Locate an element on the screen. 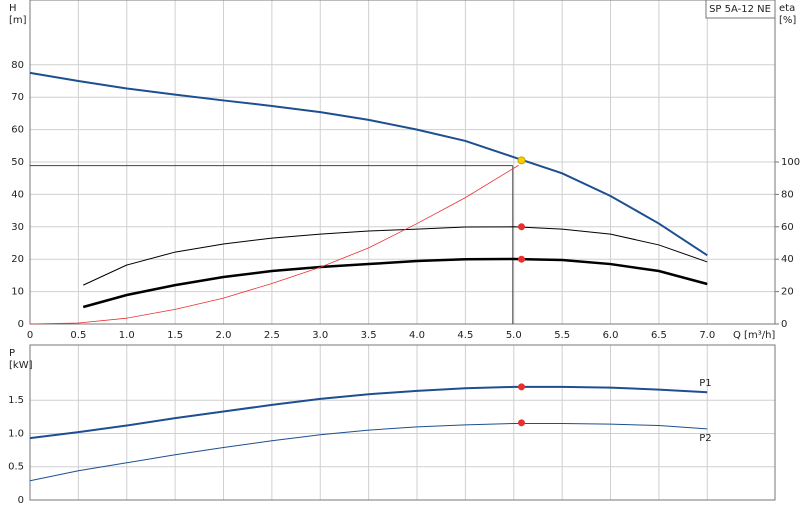 Image resolution: width=800 pixels, height=520 pixels. x-tick-label: 1.5 is located at coordinates (175, 335).